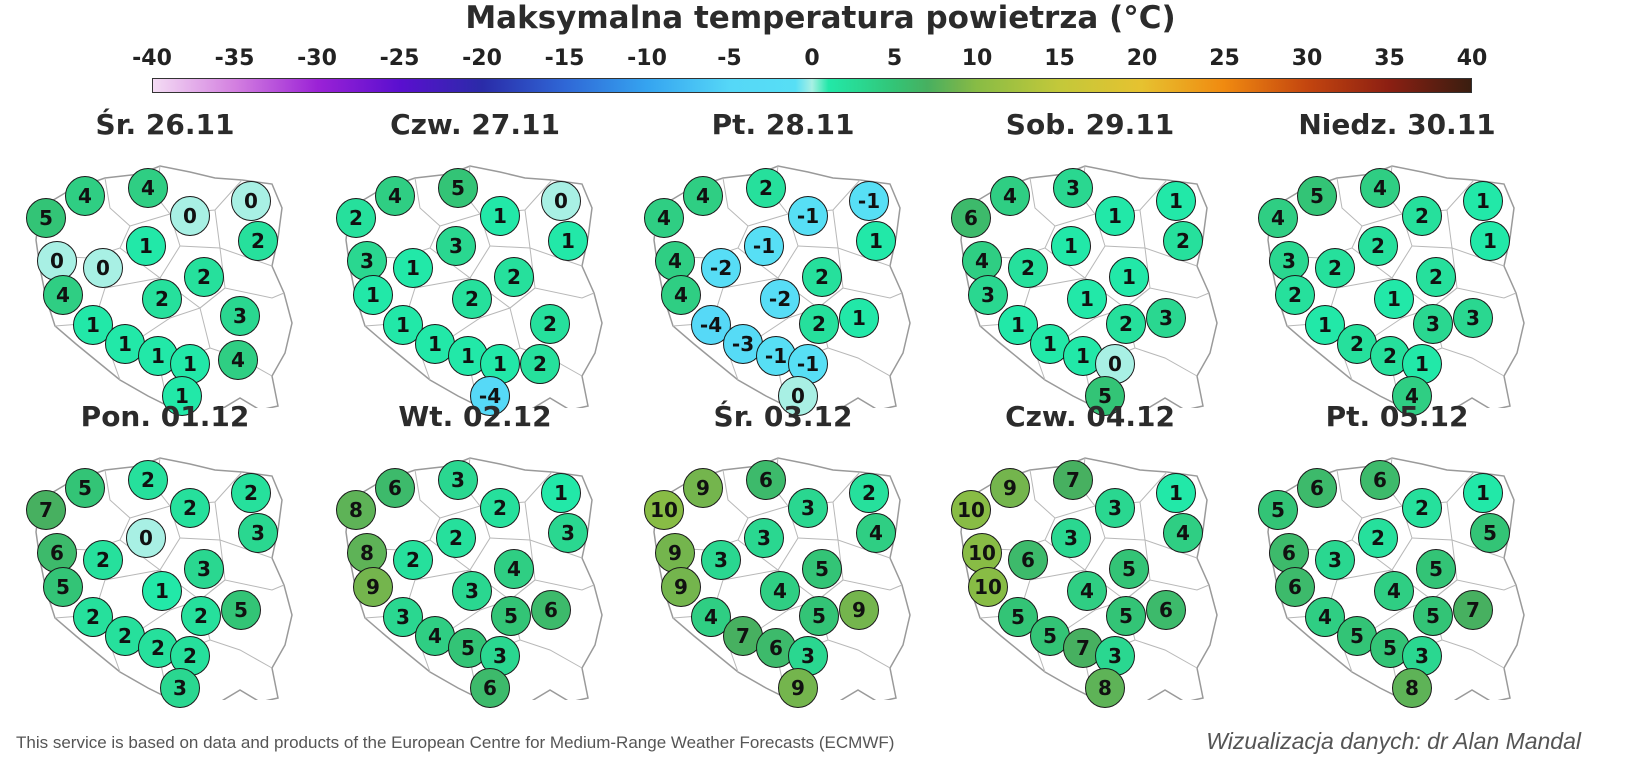  I want to click on scale-tick-label: -5, so click(729, 58).